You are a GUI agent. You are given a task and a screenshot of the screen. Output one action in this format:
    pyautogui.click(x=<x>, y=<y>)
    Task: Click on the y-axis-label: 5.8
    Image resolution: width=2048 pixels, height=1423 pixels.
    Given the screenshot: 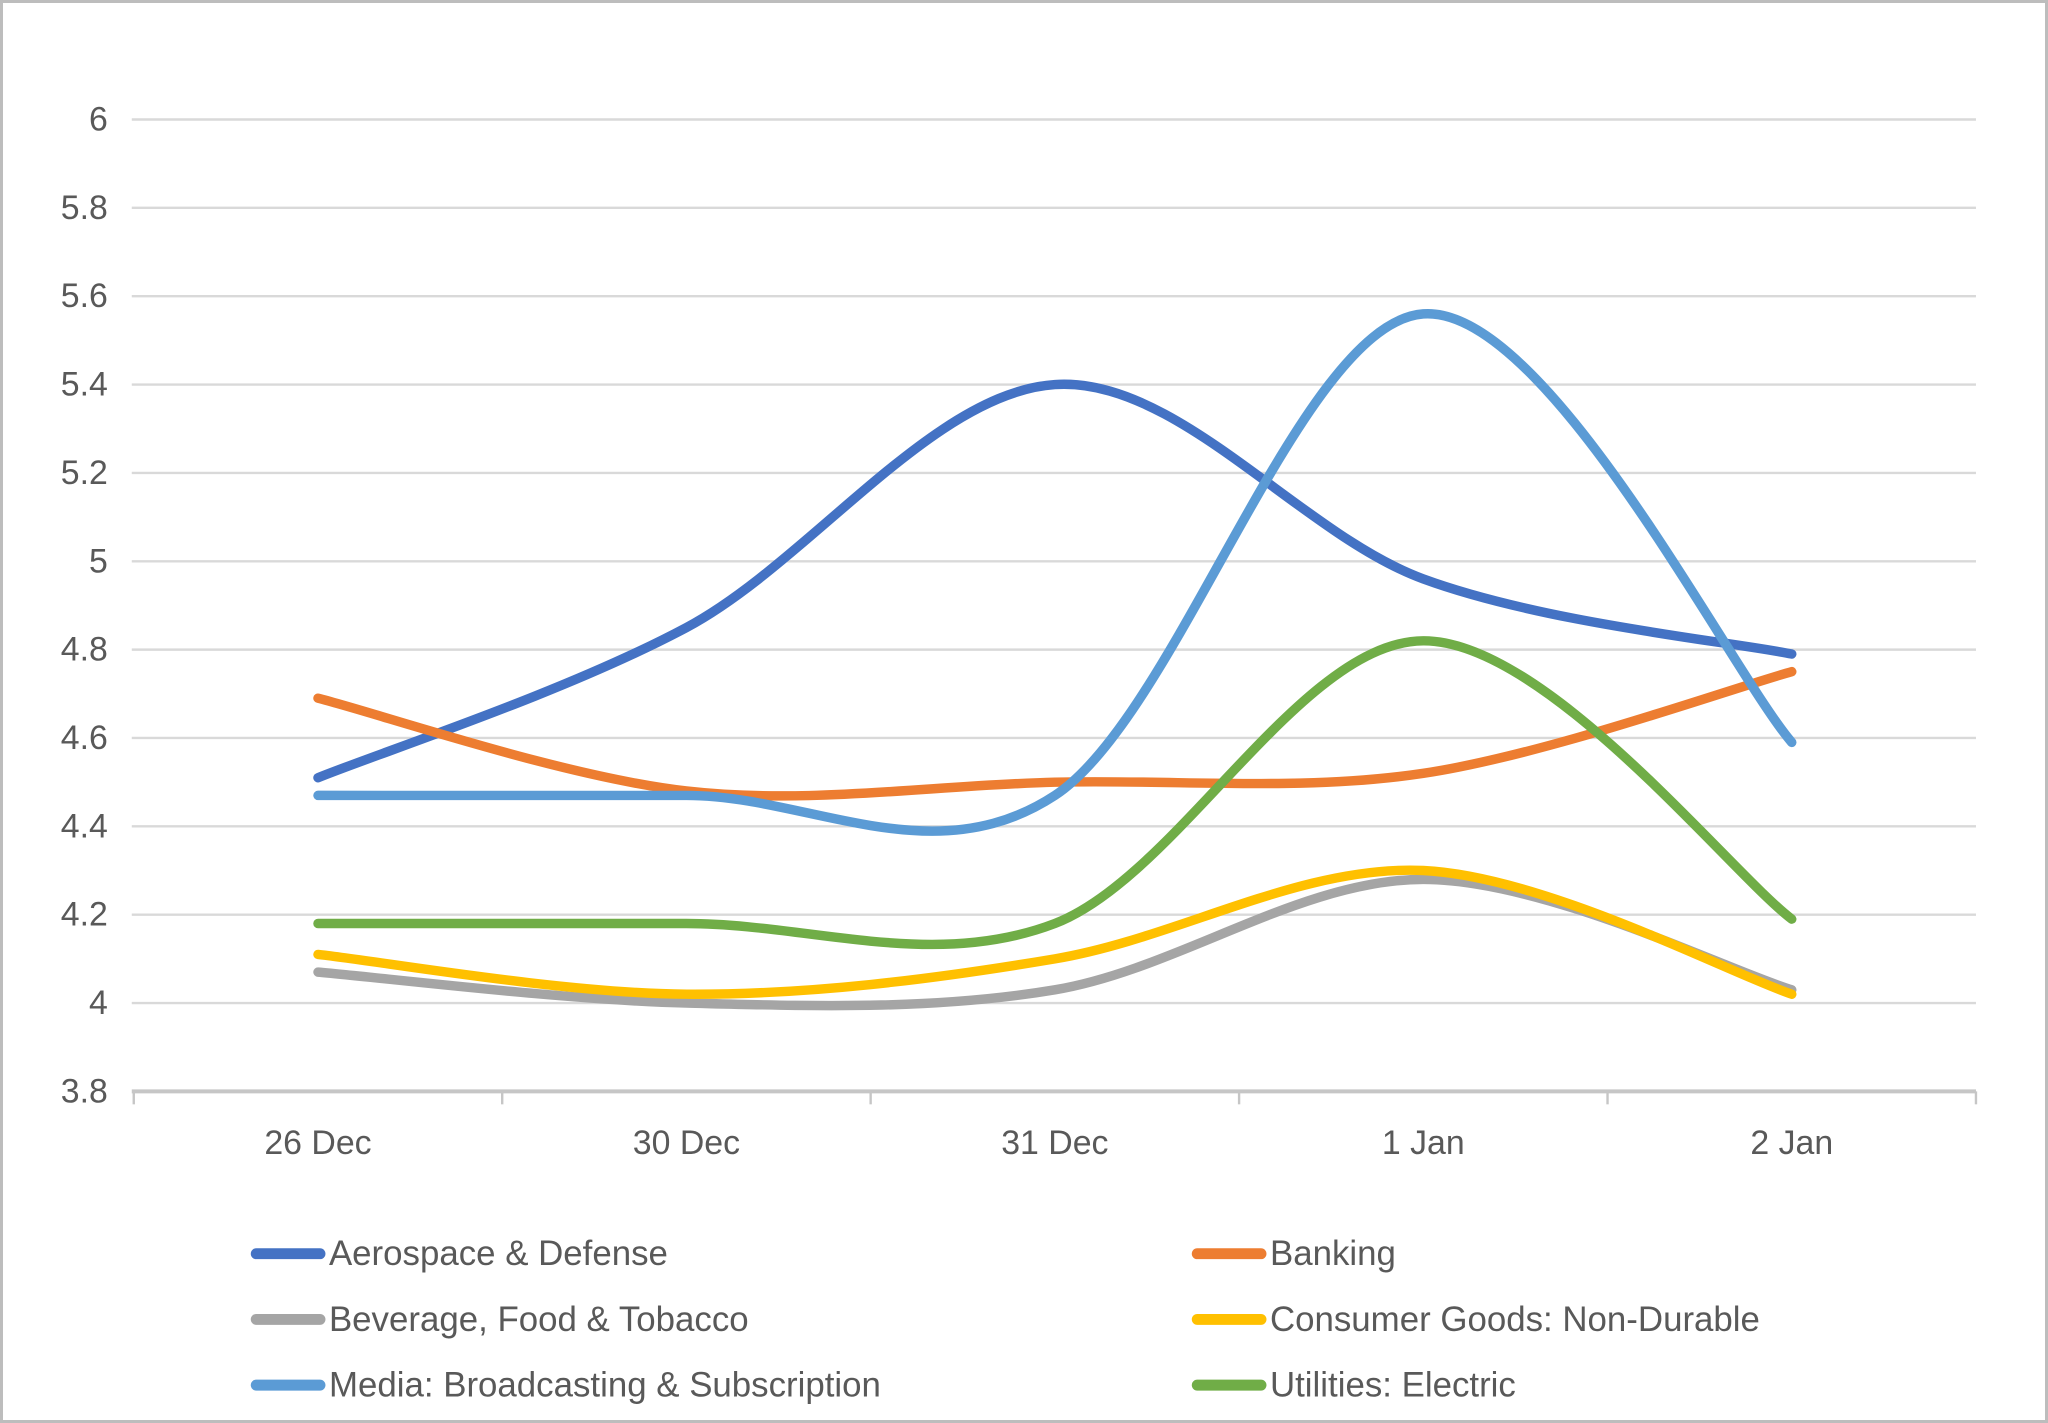 What is the action you would take?
    pyautogui.click(x=84, y=208)
    